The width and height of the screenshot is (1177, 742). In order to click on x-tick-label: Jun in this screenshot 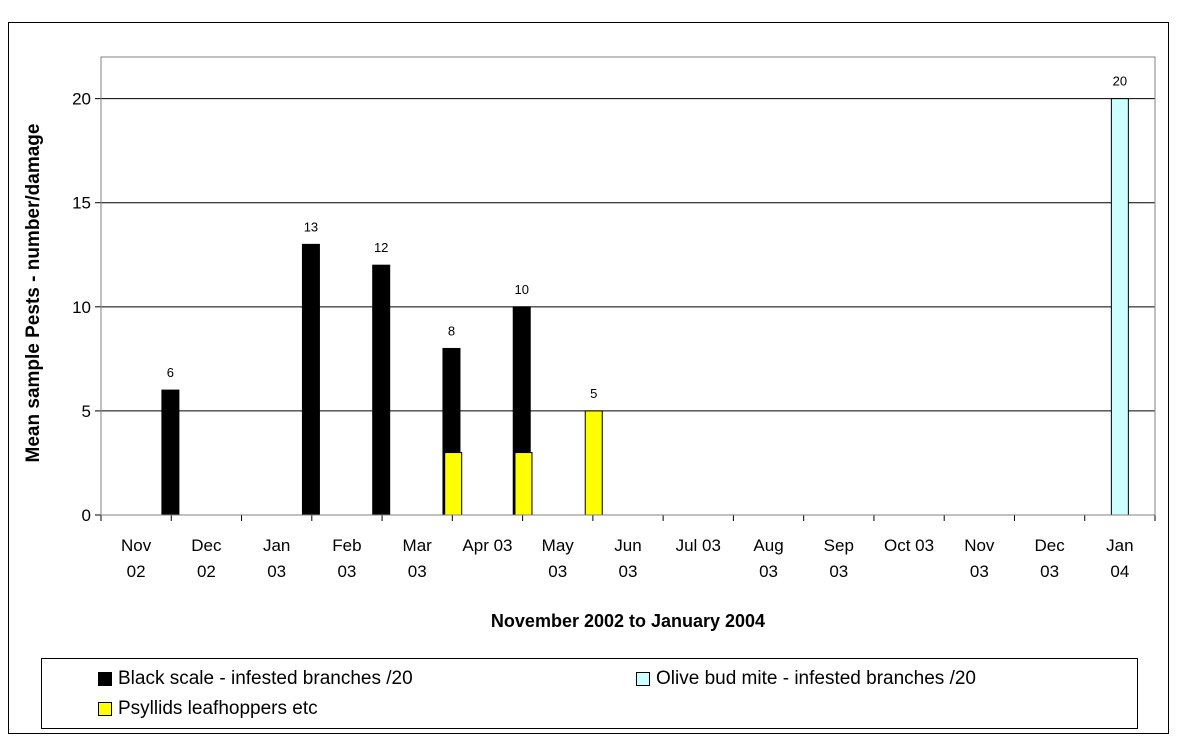, I will do `click(627, 545)`.